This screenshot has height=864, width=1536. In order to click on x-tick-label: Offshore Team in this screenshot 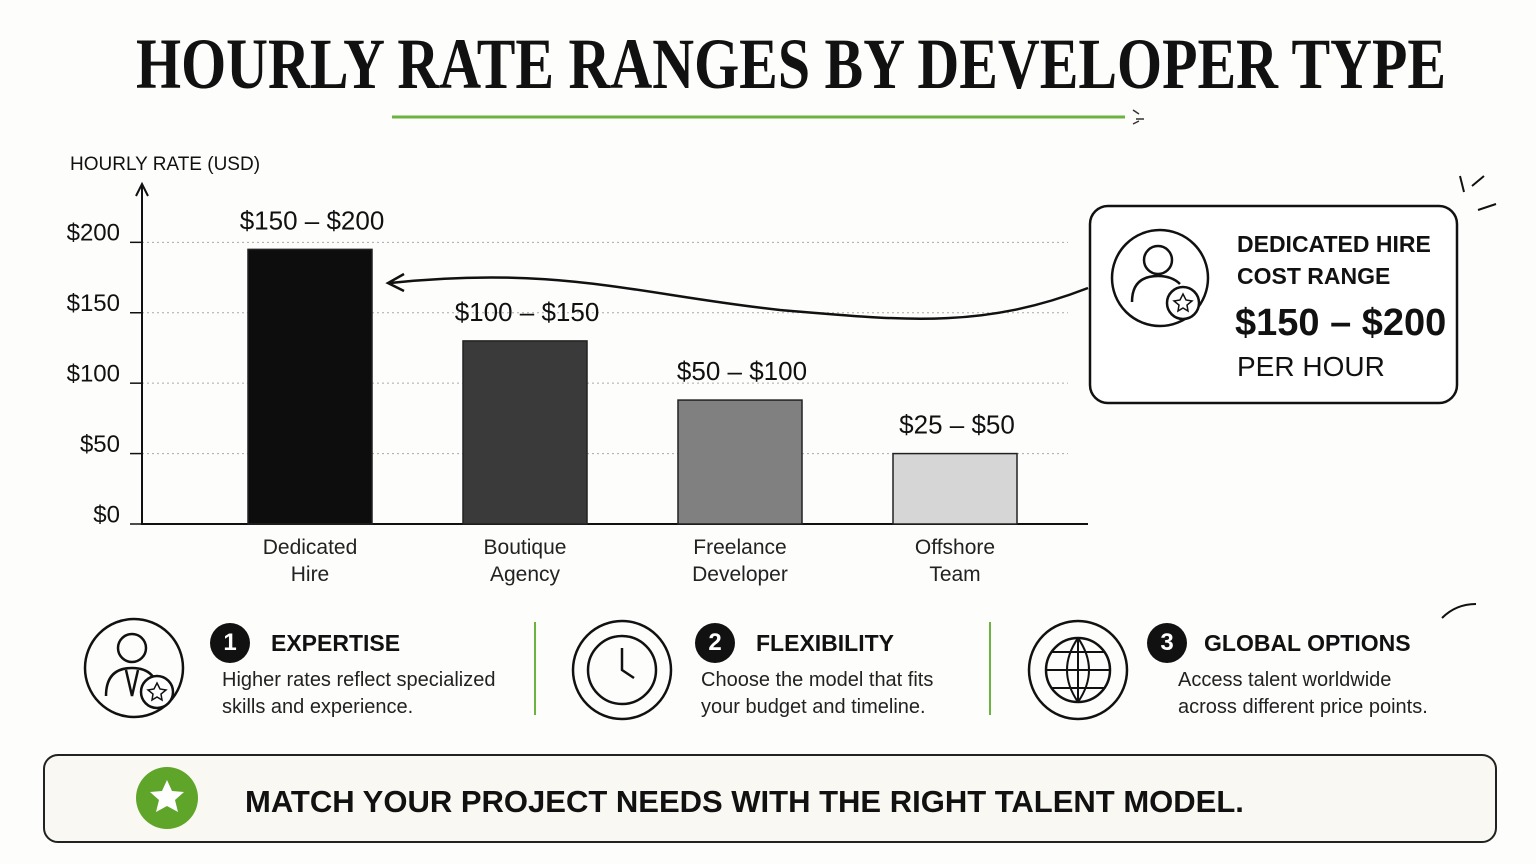, I will do `click(955, 561)`.